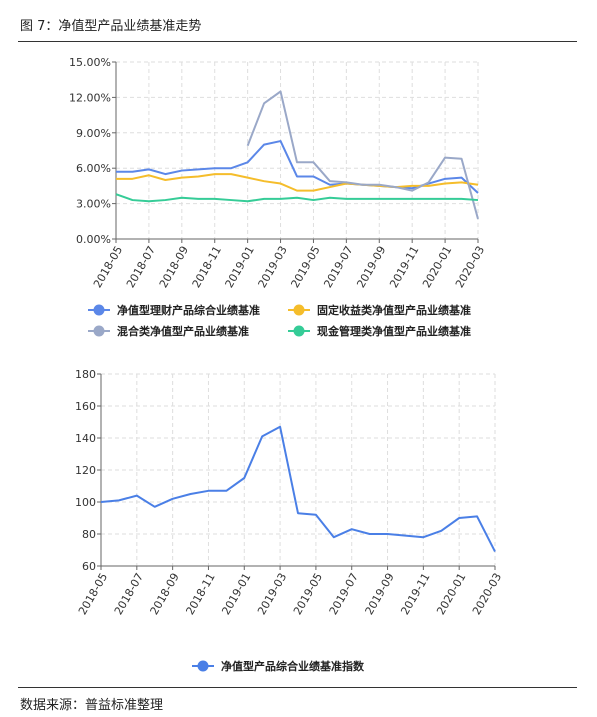 This screenshot has height=717, width=597. I want to click on legend-label: 净值型理财产品综合业绩基准, so click(188, 310).